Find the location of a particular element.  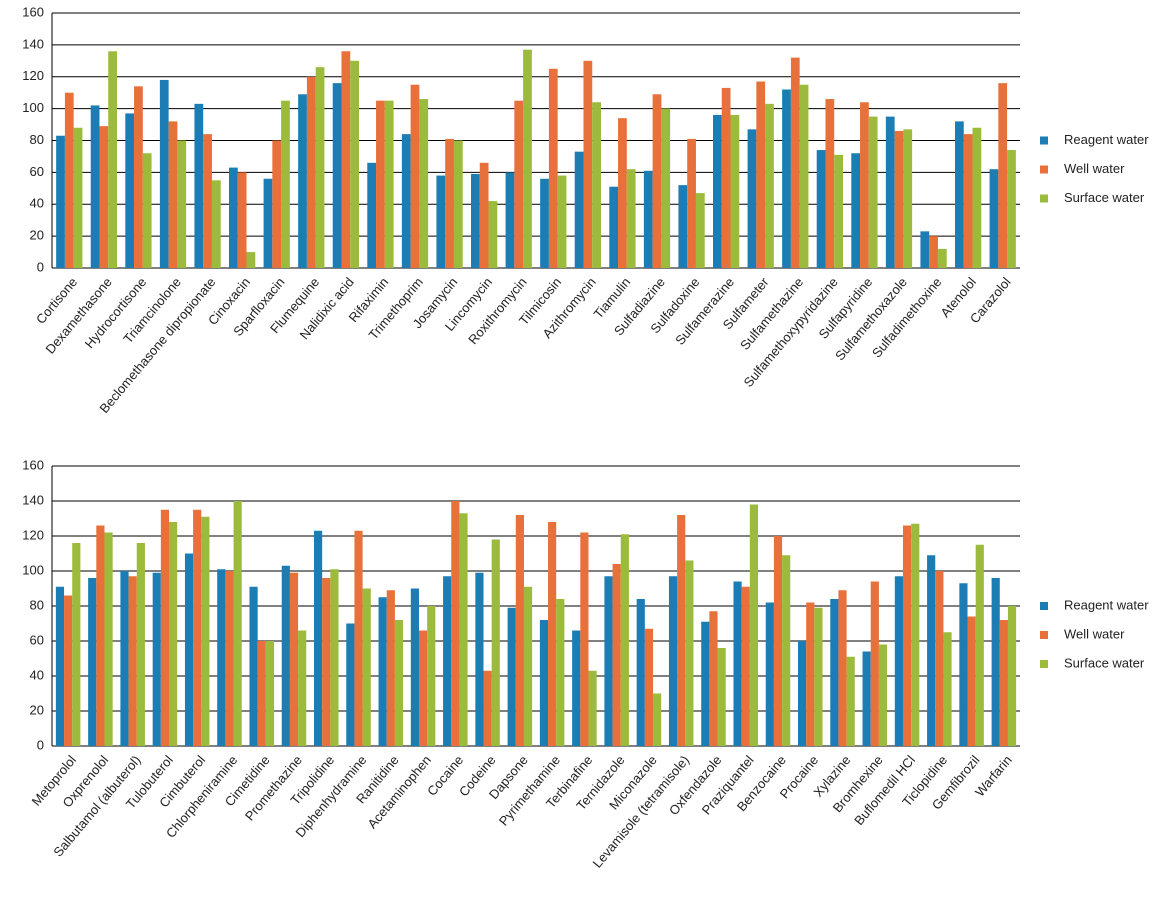

y-tick-label: 80 is located at coordinates (37, 604).